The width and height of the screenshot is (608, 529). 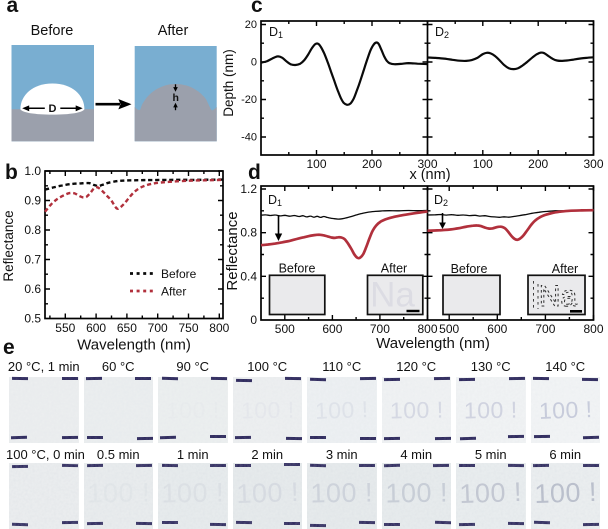 What do you see at coordinates (249, 138) in the screenshot?
I see `svg-text: -40` at bounding box center [249, 138].